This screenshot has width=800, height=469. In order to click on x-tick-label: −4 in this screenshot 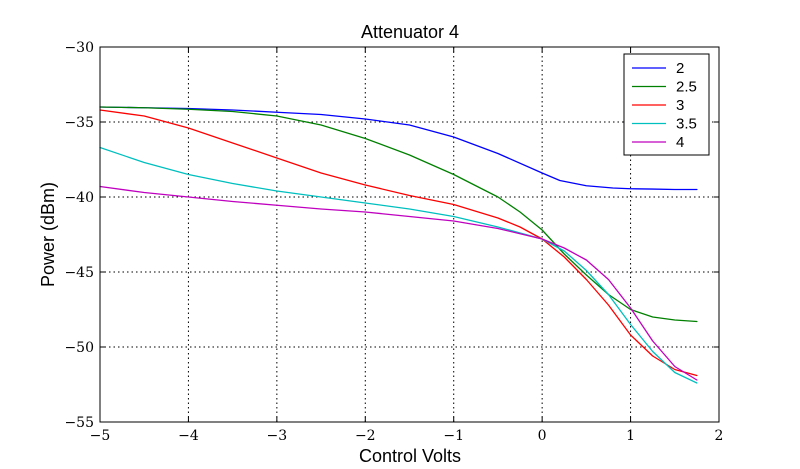, I will do `click(188, 436)`.